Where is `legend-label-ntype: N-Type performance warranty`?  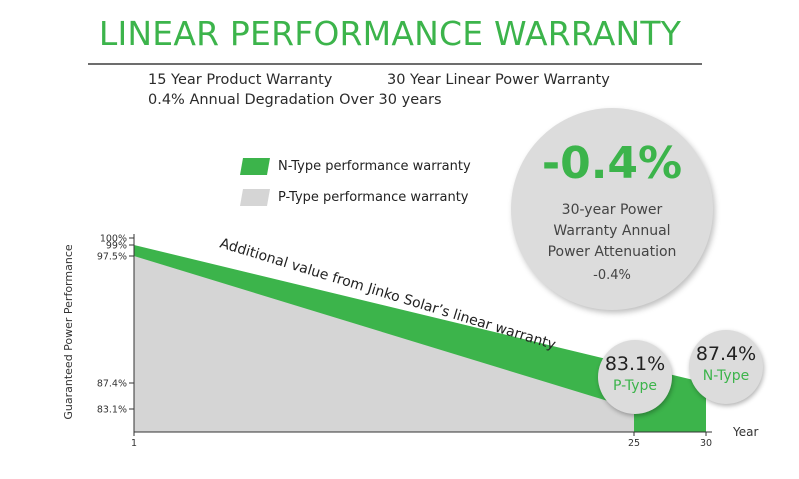
legend-label-ntype: N-Type performance warranty is located at coordinates (374, 166).